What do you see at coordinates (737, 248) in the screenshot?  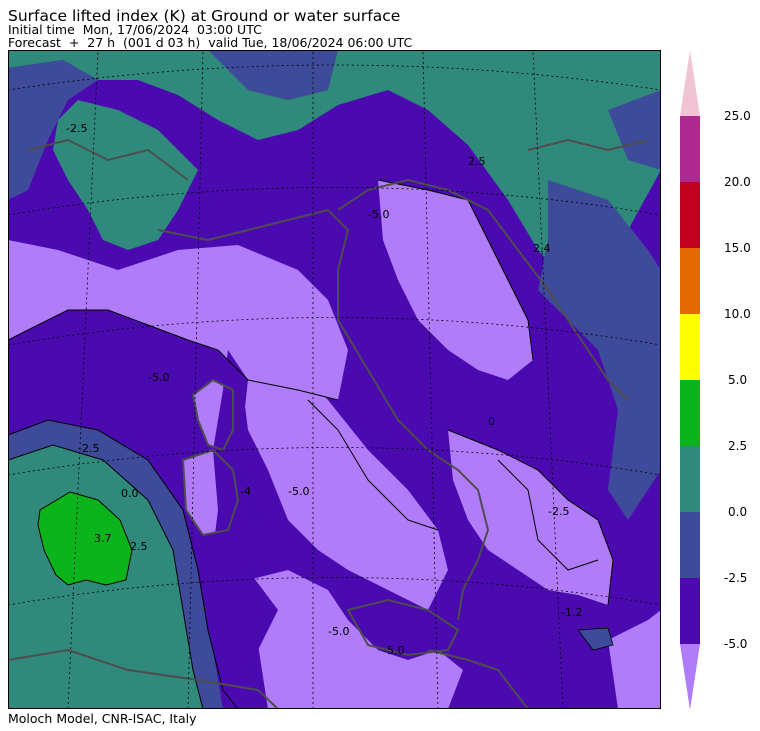 I see `colorbar-tick-label: 15.0` at bounding box center [737, 248].